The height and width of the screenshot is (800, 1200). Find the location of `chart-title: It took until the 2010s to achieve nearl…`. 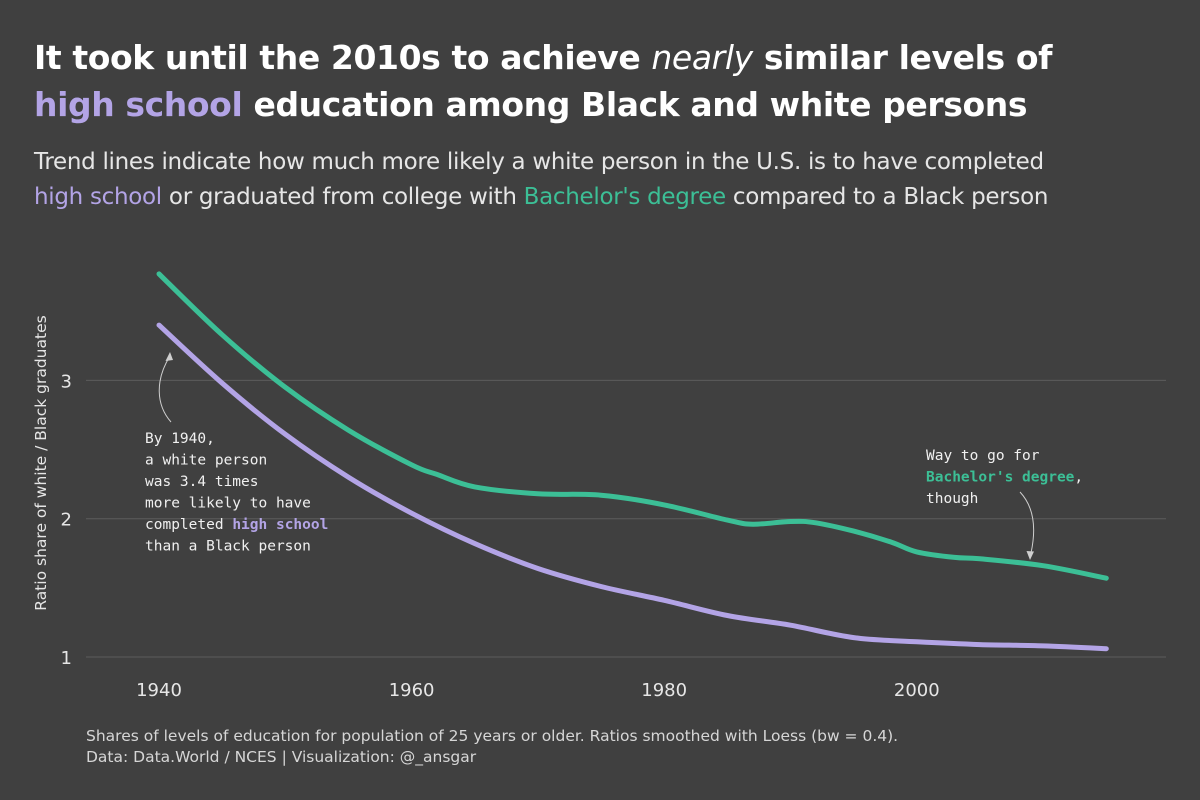

chart-title: It took until the 2010s to achieve nearl… is located at coordinates (604, 81).